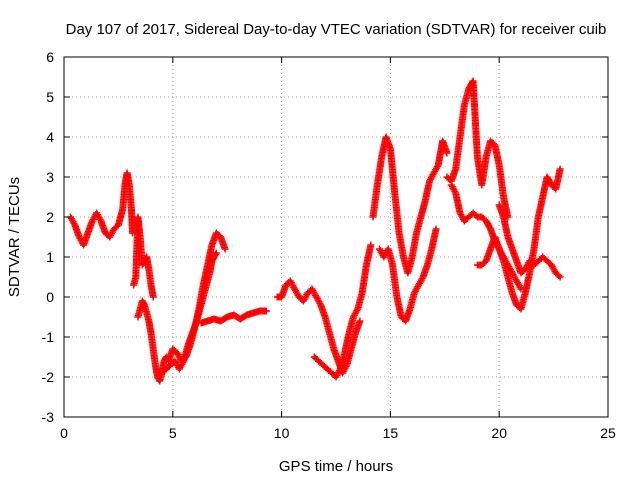 The image size is (640, 485). What do you see at coordinates (50, 177) in the screenshot?
I see `y-tick-label: 3` at bounding box center [50, 177].